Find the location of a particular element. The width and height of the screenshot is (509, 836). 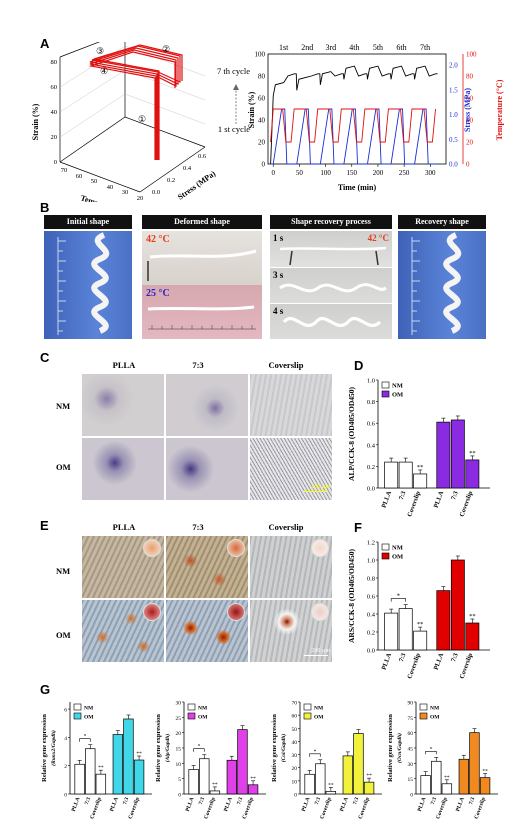

y-tick-label: 30 is located at coordinates (411, 765).